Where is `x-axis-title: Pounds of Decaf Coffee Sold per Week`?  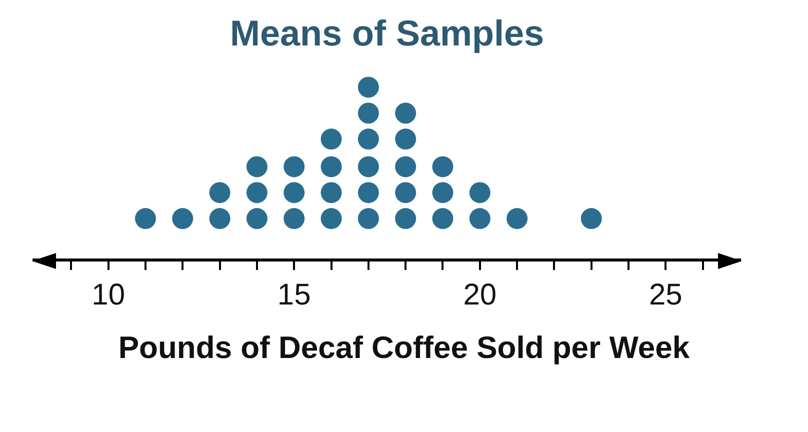
x-axis-title: Pounds of Decaf Coffee Sold per Week is located at coordinates (404, 348).